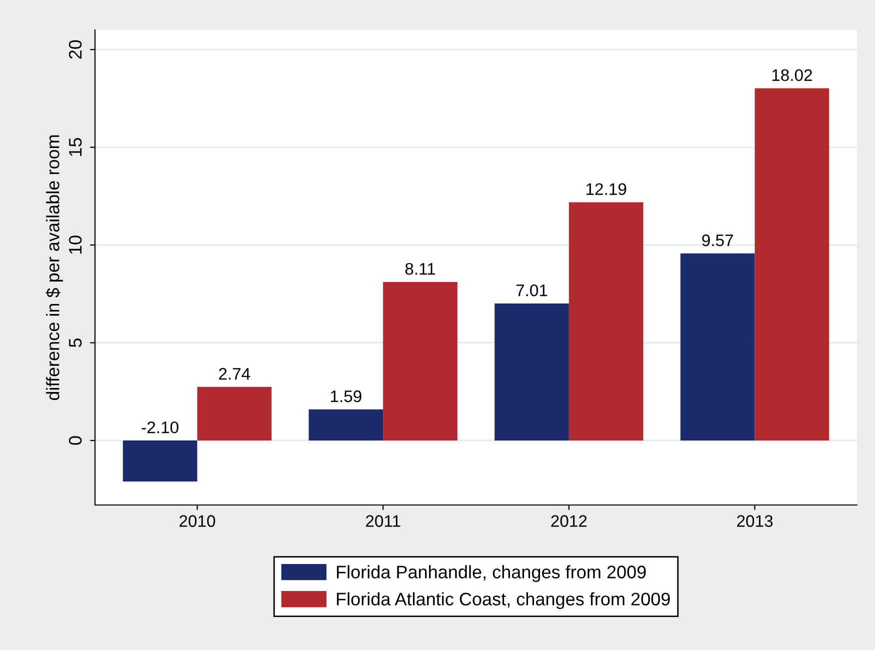  I want to click on data-label: 9.57, so click(717, 240).